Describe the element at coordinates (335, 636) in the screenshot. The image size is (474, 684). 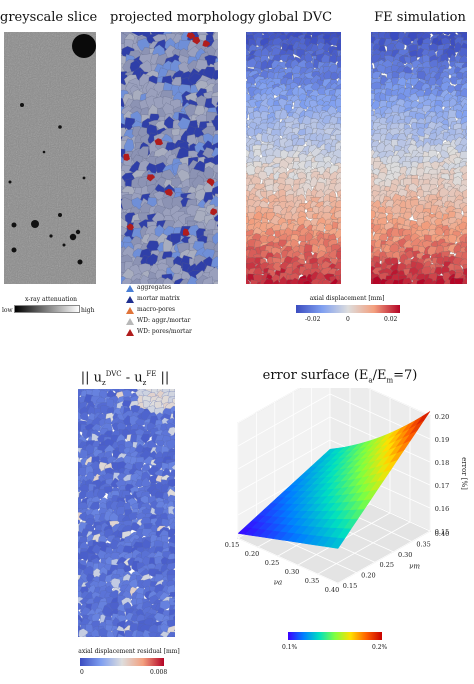
I see `error-colorbar` at that location.